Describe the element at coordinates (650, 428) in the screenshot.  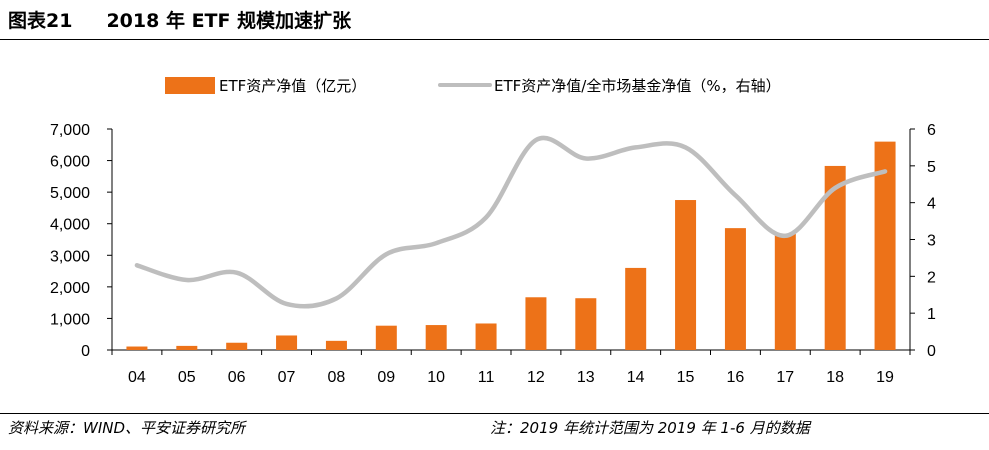
I see `range-note: 注：2019 年统计范围为 2019 年 1-6 月的数据` at that location.